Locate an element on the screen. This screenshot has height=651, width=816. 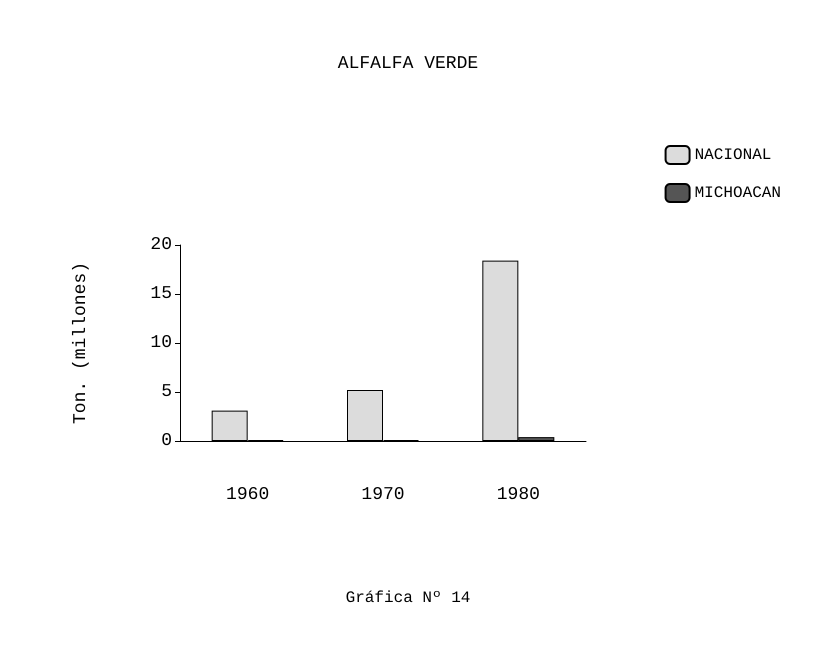
text: Gráfica Nº 14 is located at coordinates (408, 598).